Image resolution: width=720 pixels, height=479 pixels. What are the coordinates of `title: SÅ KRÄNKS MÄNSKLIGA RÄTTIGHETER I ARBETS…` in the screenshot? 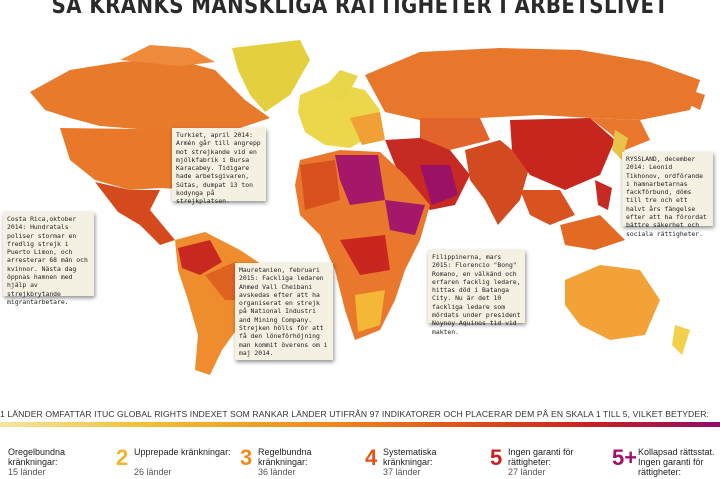 It's located at (360, 9).